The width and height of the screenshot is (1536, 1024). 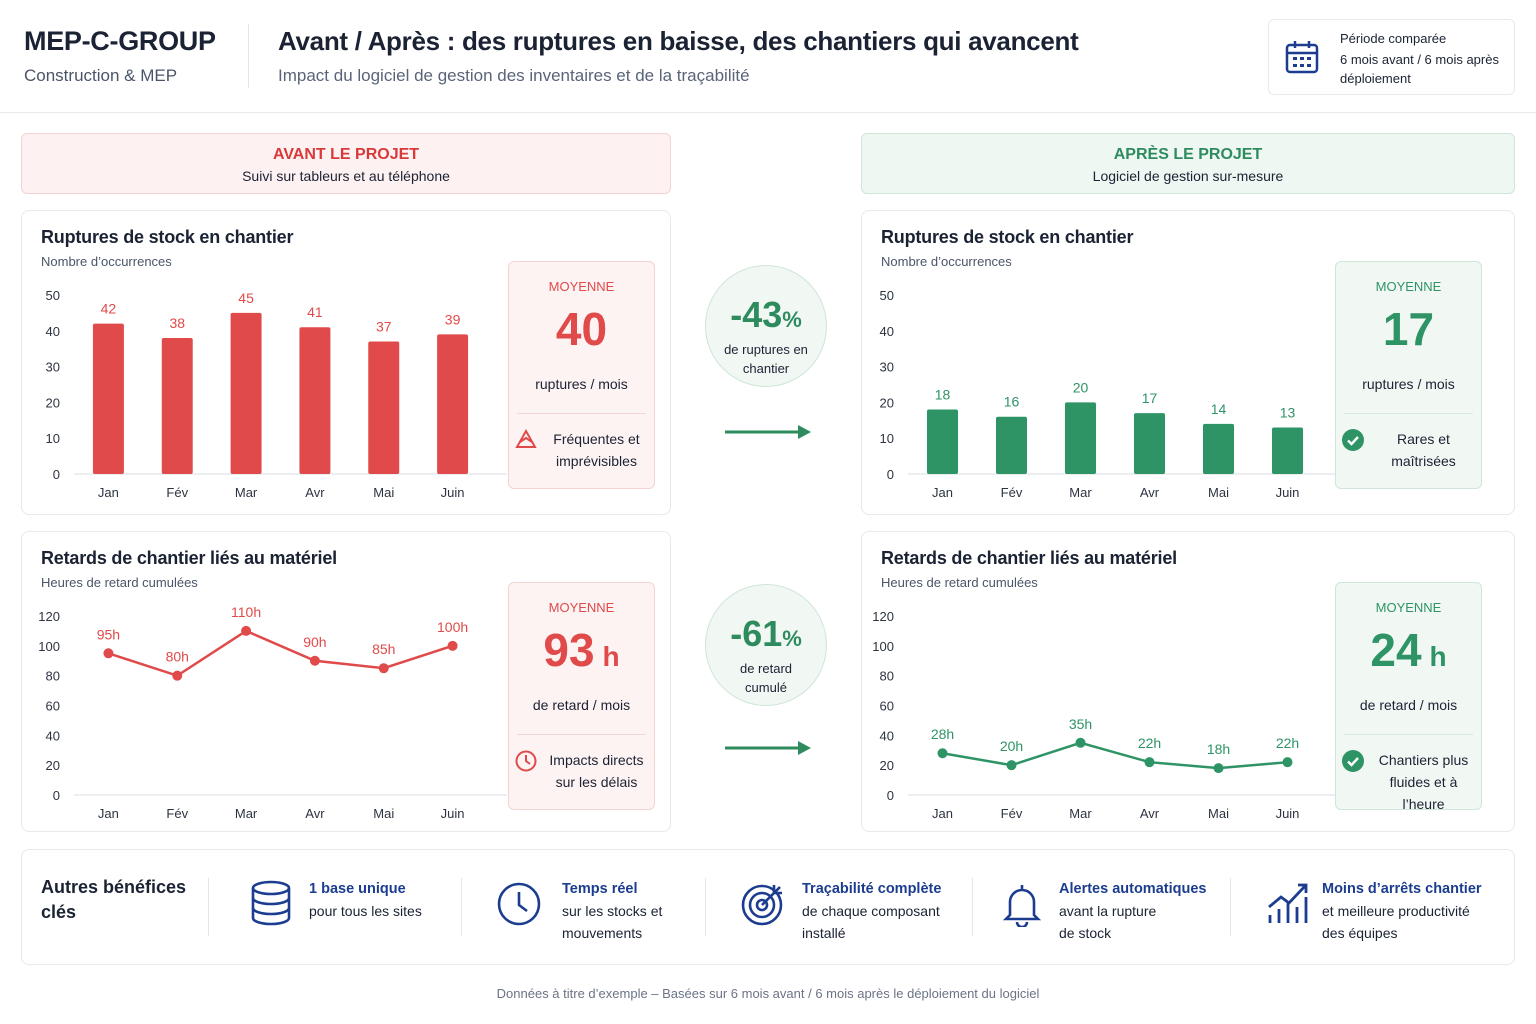 I want to click on kpi-value-row: 24 h, so click(x=1408, y=656).